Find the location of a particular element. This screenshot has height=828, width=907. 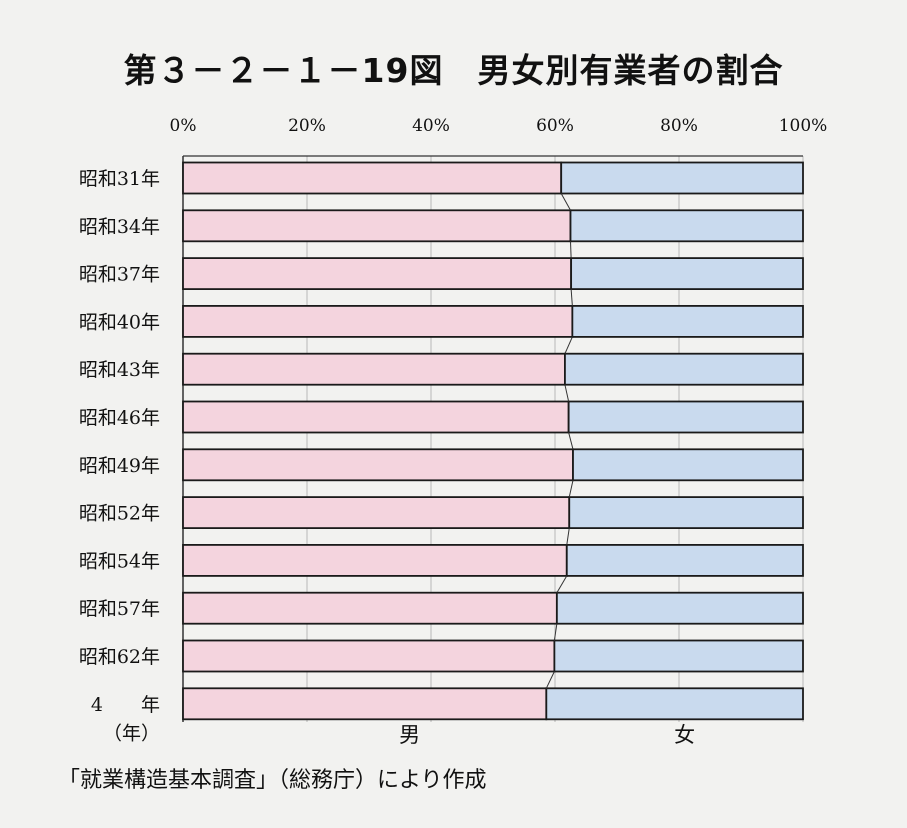

x-tick-label: 0% is located at coordinates (183, 126).